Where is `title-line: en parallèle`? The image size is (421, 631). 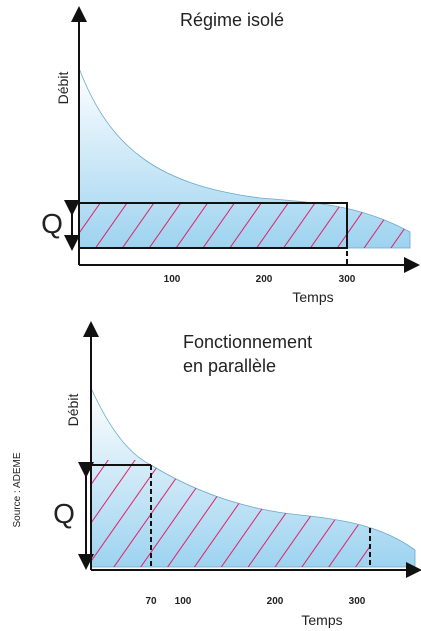
title-line: en parallèle is located at coordinates (229, 366).